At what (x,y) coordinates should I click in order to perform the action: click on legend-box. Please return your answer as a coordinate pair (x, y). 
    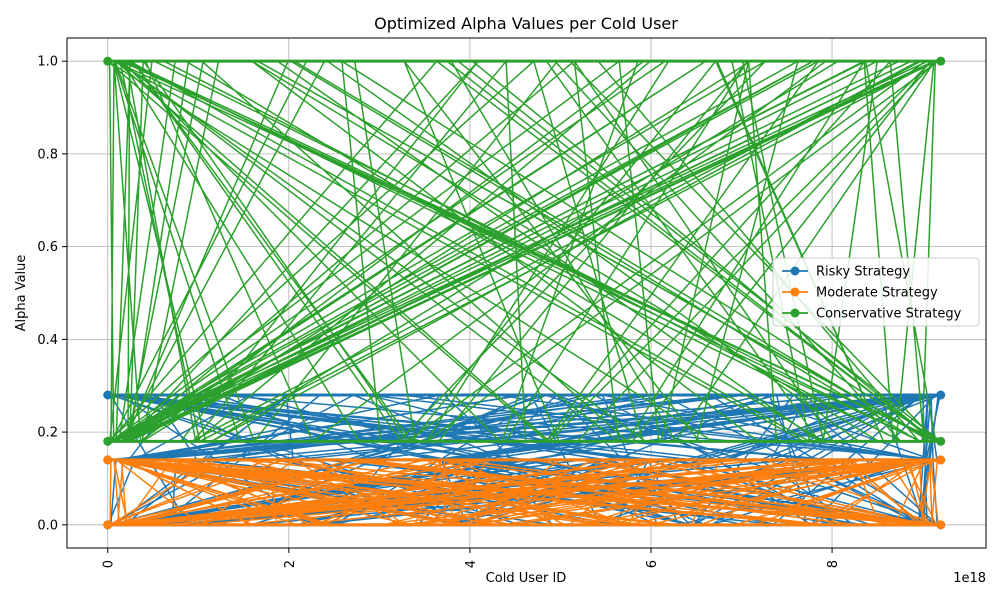
    Looking at the image, I should click on (876, 292).